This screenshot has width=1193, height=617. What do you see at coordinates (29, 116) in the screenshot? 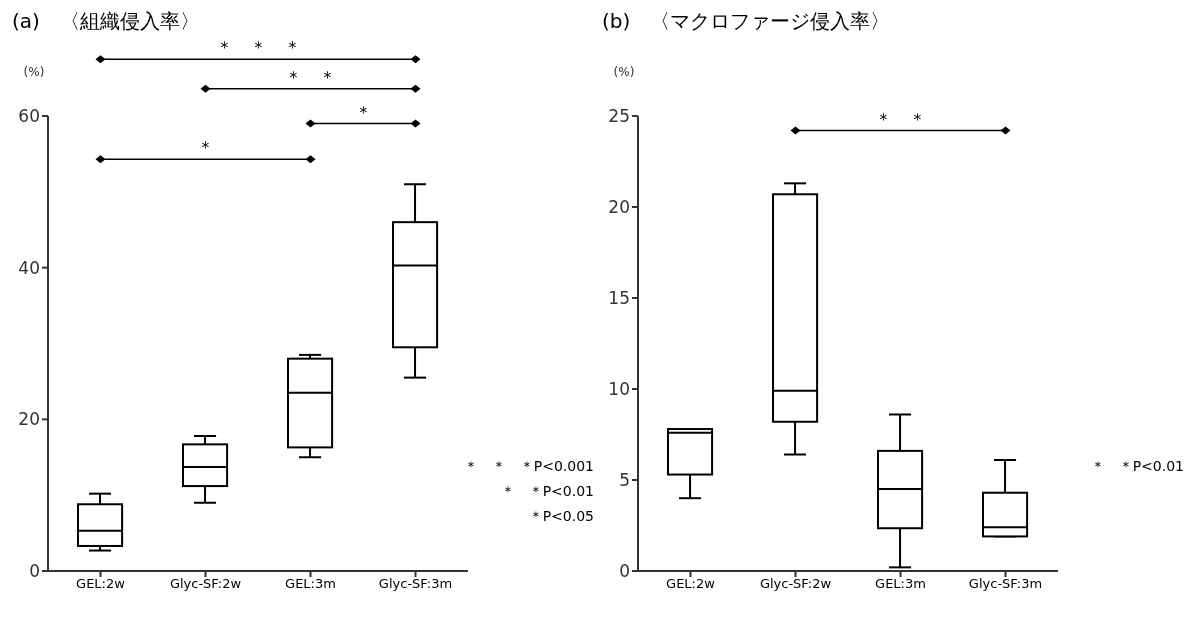
I see `y-tick-label: 60` at bounding box center [29, 116].